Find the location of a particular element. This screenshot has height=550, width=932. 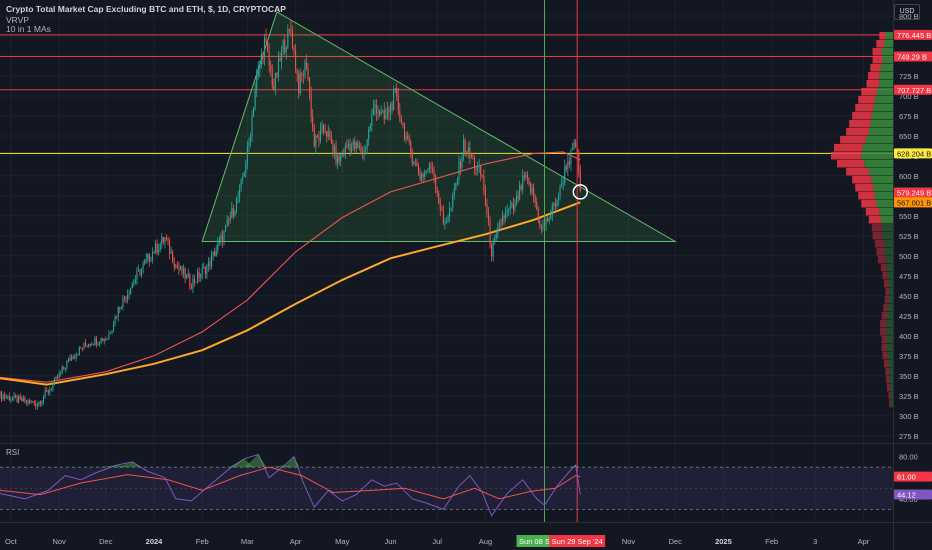

indicator-ma-label: 10 in 1 MAs is located at coordinates (28, 29).